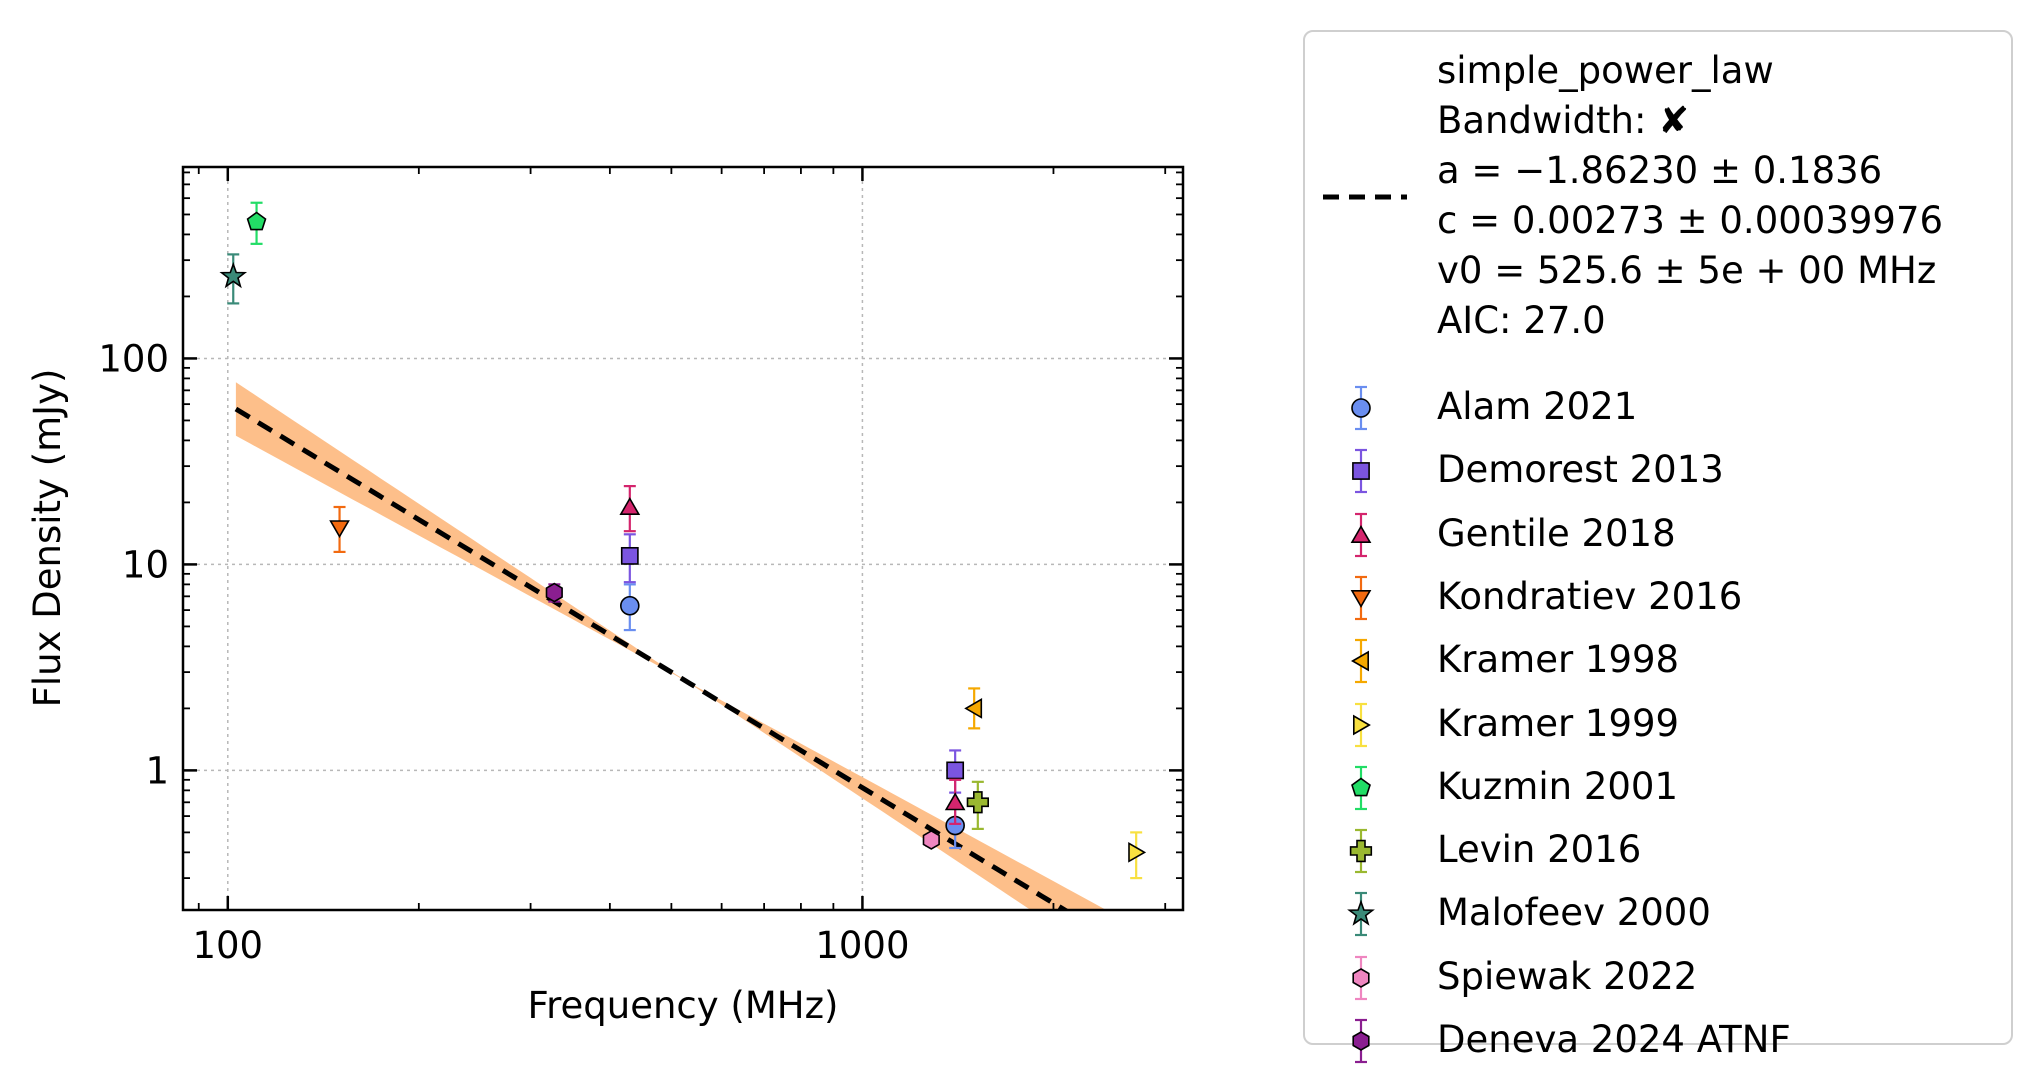 The height and width of the screenshot is (1072, 2033). I want to click on y-tick-label: 10, so click(145, 564).